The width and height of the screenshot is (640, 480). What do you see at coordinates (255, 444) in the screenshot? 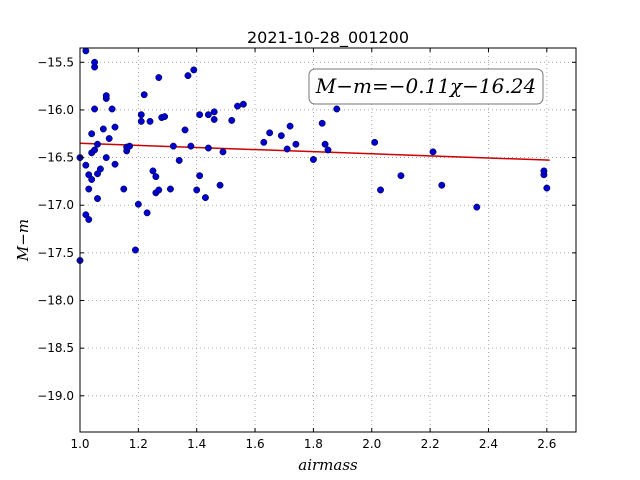
I see `x-tick-label: 1.6` at bounding box center [255, 444].